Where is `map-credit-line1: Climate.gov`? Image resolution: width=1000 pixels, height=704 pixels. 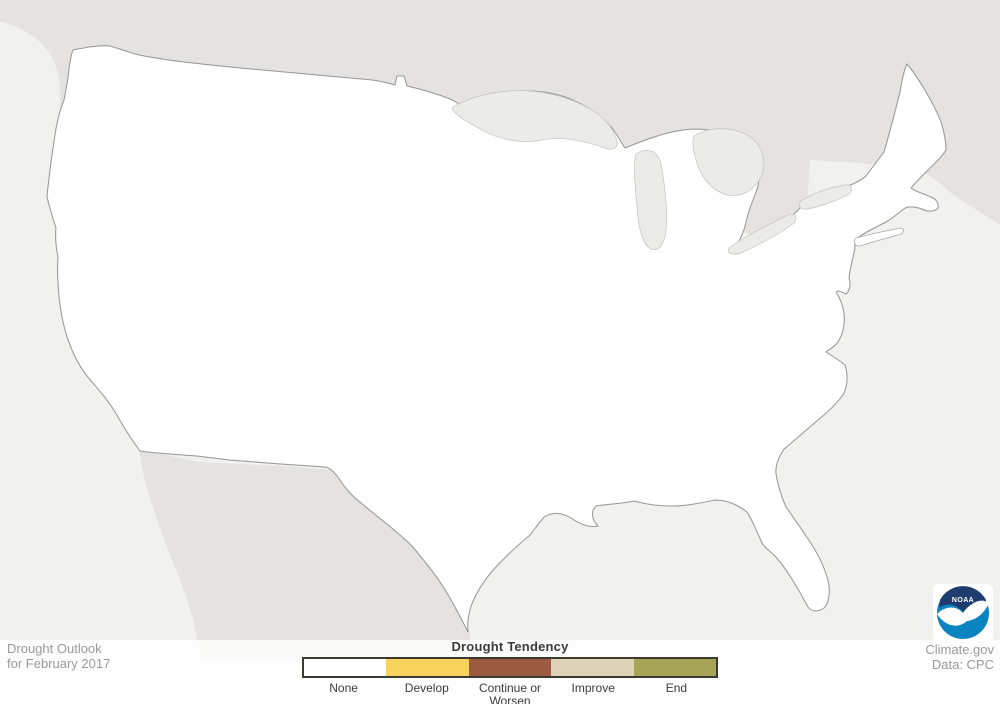 map-credit-line1: Climate.gov is located at coordinates (959, 649).